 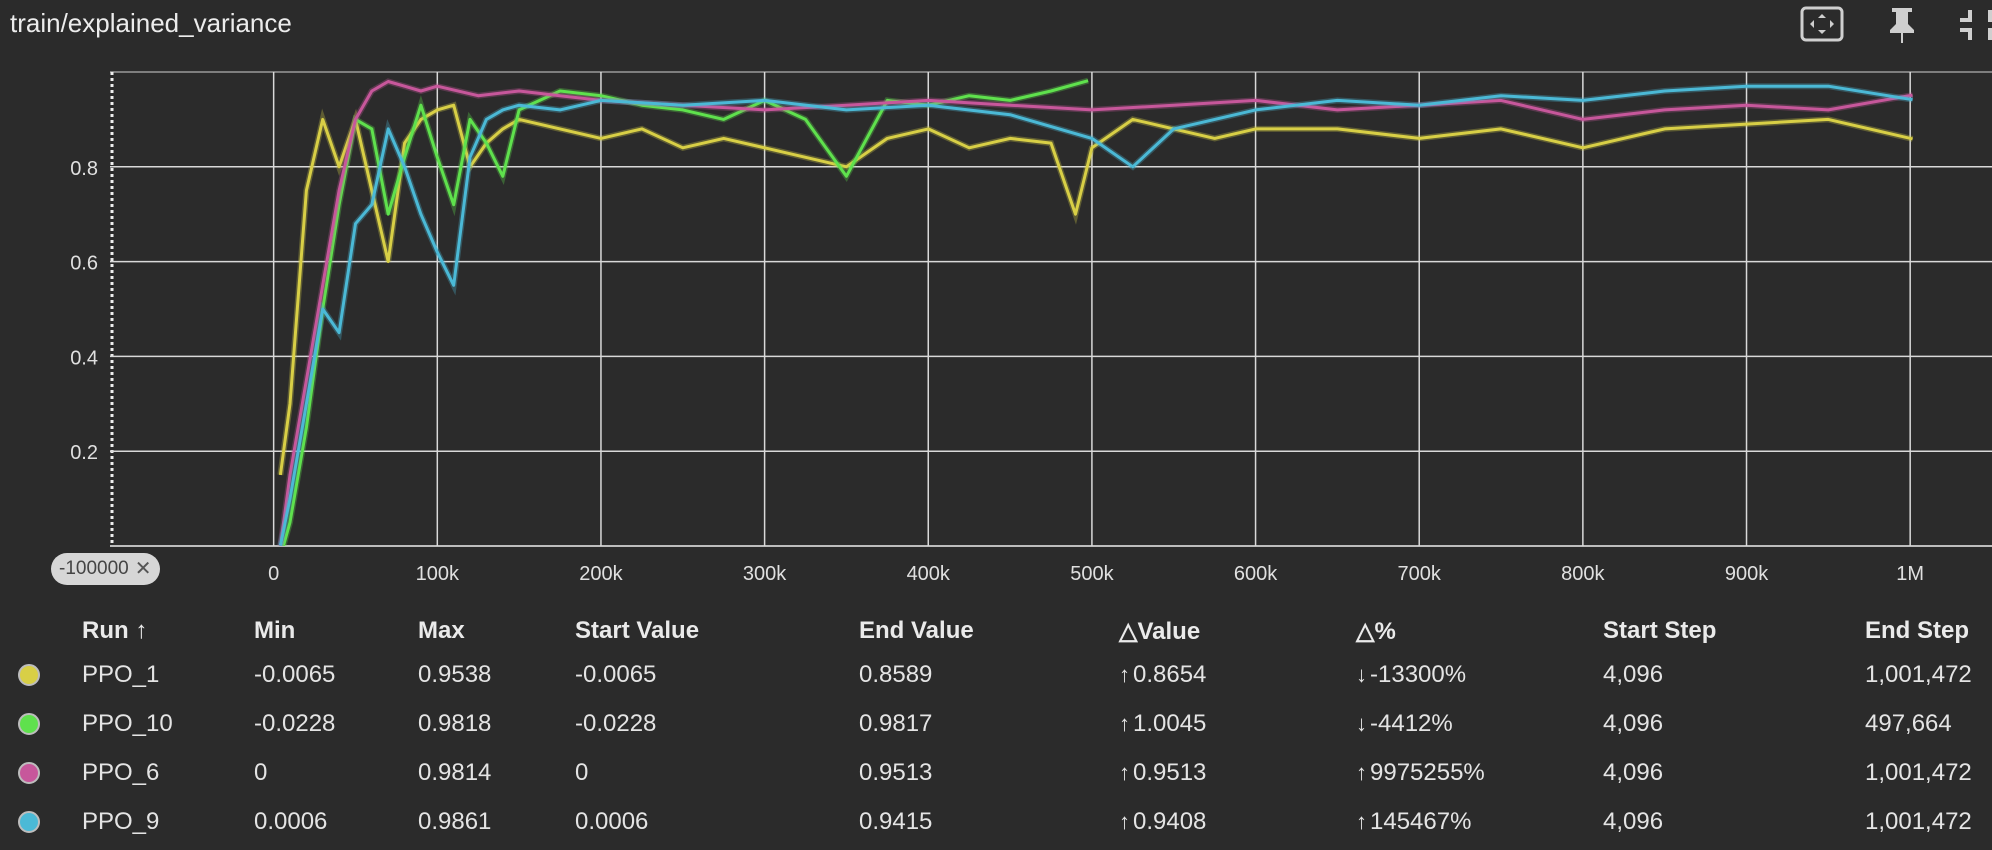 I want to click on chart-title: train/explained_variance, so click(x=151, y=23).